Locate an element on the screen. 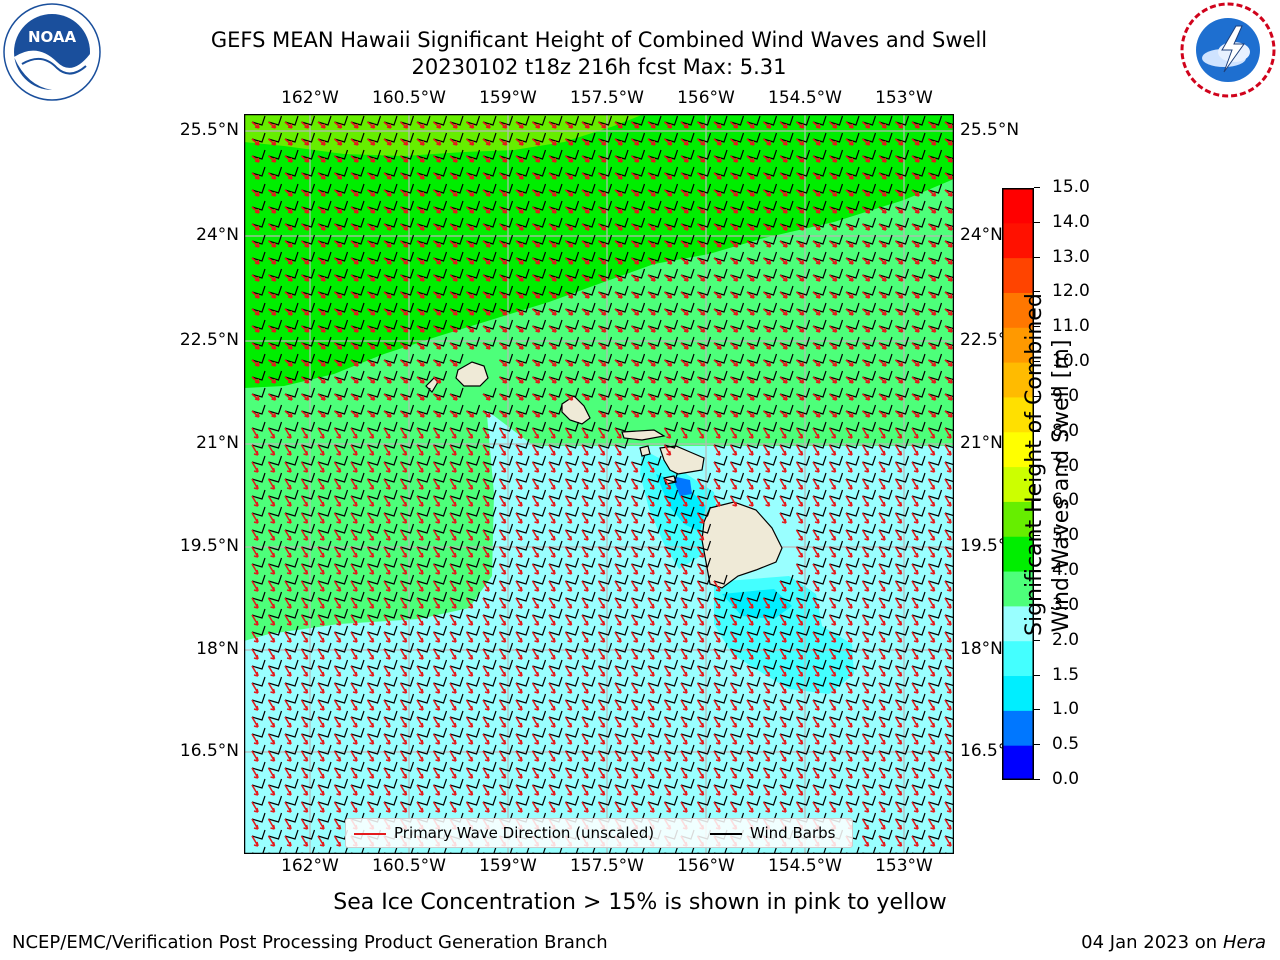 This screenshot has height=960, width=1280. colorbar-tick-label: 0.5 is located at coordinates (1066, 744).